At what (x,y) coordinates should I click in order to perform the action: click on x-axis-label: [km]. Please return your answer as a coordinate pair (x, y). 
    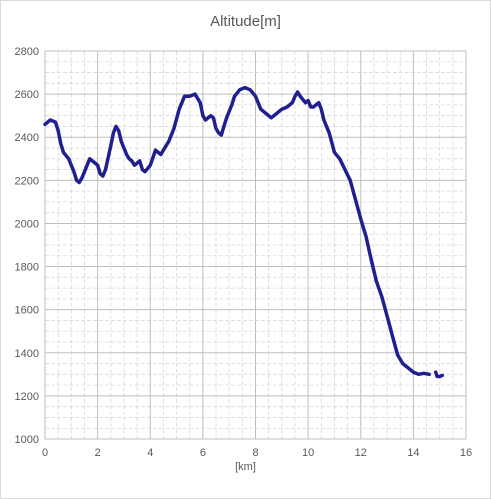
    Looking at the image, I should click on (245, 467).